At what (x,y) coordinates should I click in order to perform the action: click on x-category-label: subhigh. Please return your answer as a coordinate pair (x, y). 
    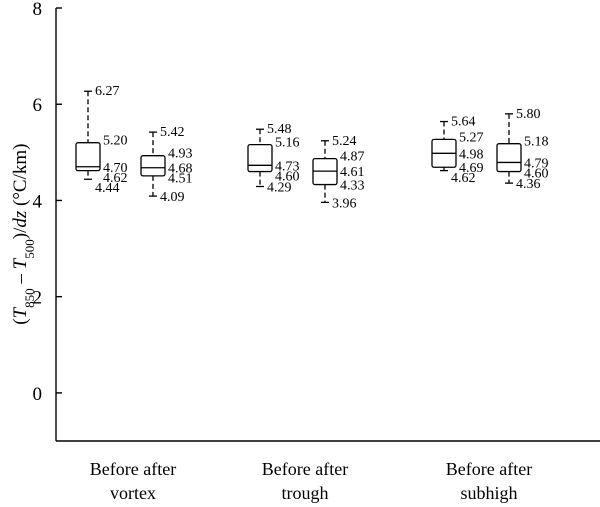
    Looking at the image, I should click on (488, 493).